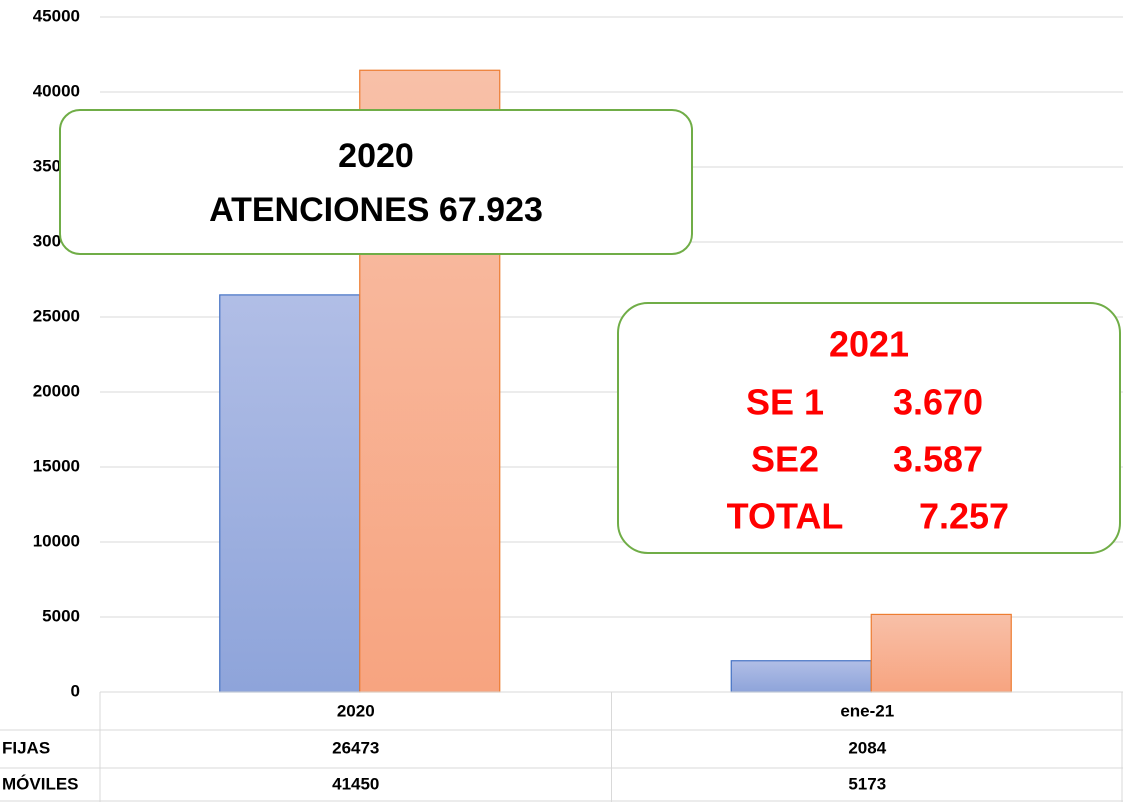 Image resolution: width=1123 pixels, height=802 pixels. What do you see at coordinates (56, 465) in the screenshot?
I see `y-tick-label: 15000` at bounding box center [56, 465].